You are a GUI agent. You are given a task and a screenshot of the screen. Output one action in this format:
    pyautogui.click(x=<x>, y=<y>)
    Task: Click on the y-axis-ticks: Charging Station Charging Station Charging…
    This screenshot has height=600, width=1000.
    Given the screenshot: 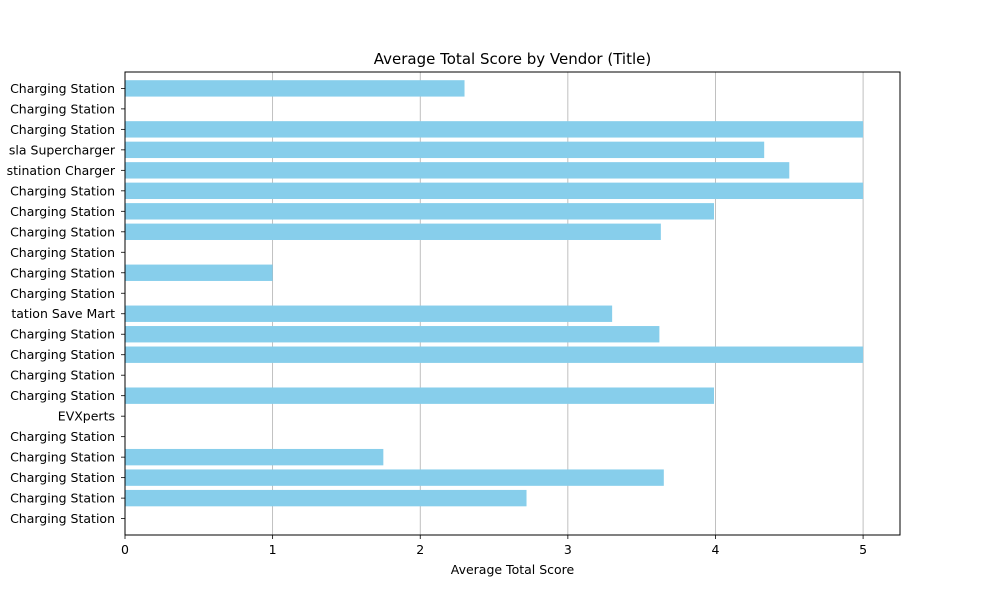 What is the action you would take?
    pyautogui.click(x=66, y=303)
    